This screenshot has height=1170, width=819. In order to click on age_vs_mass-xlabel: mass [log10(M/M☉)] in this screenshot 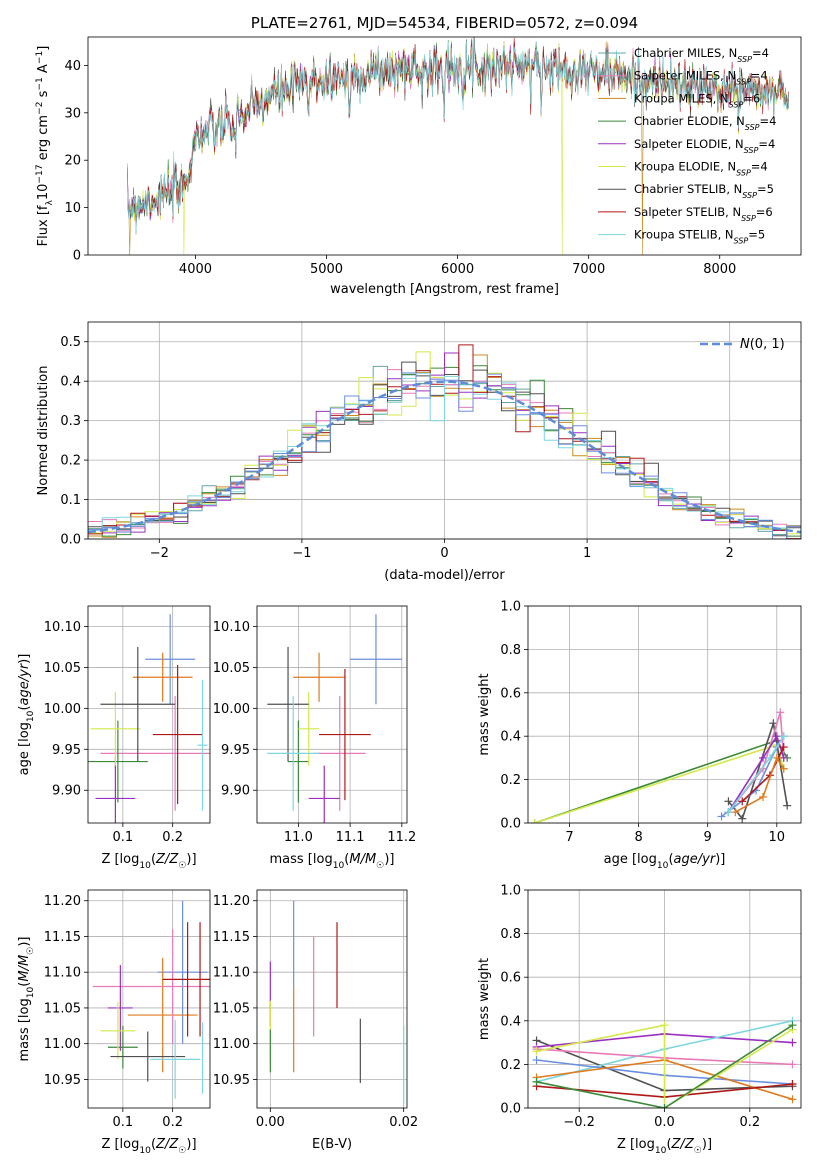, I will do `click(332, 861)`.